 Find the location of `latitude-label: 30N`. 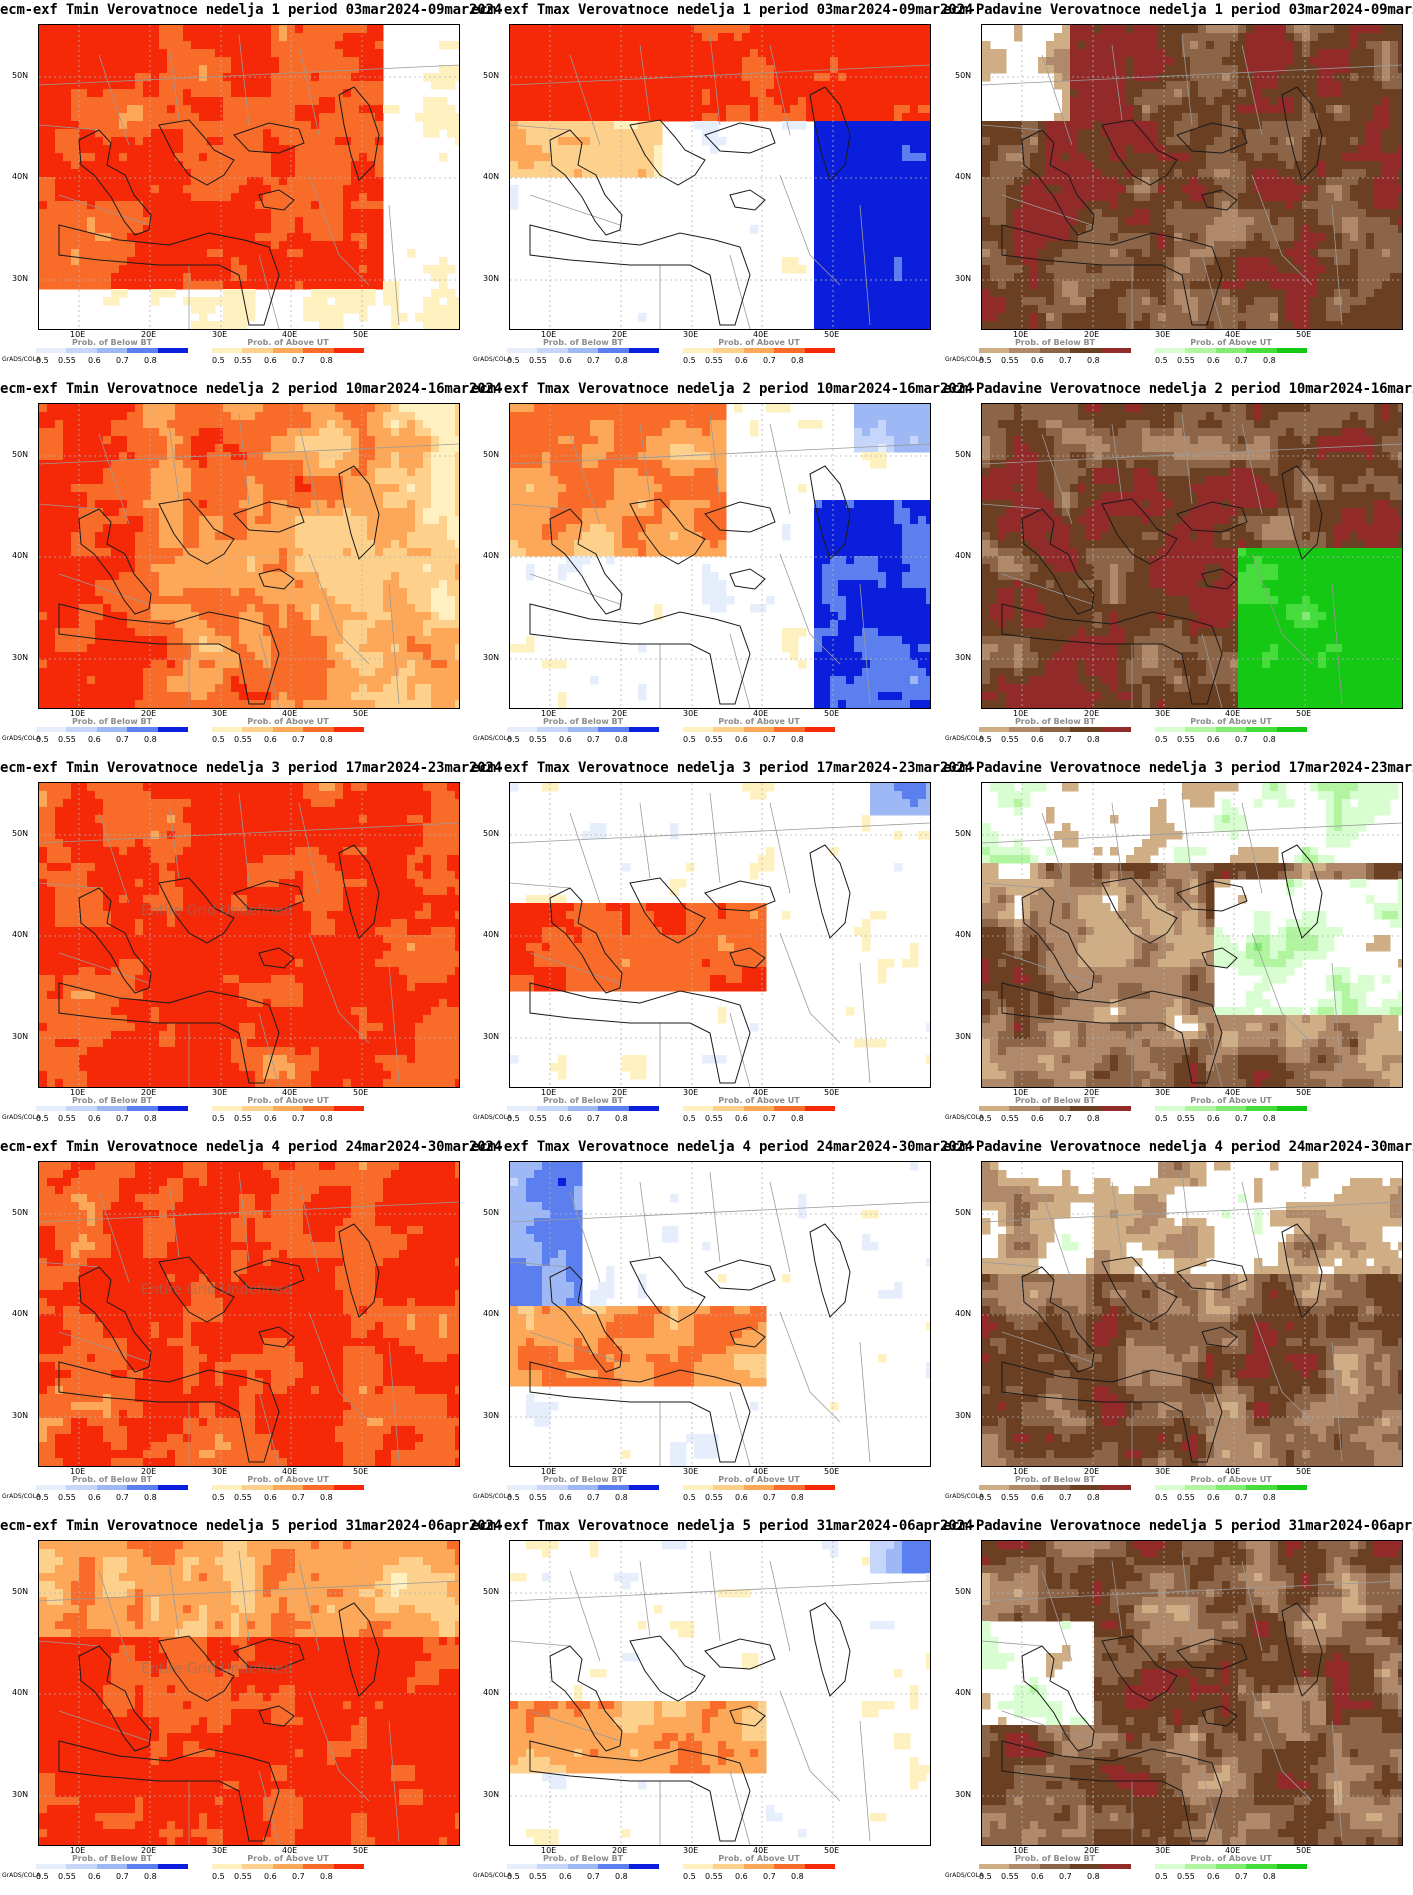

latitude-label: 30N is located at coordinates (491, 1036).